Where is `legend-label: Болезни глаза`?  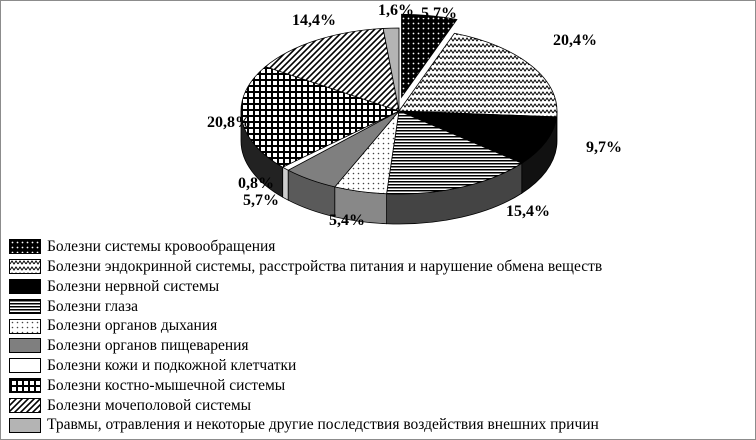 legend-label: Болезни глаза is located at coordinates (93, 306).